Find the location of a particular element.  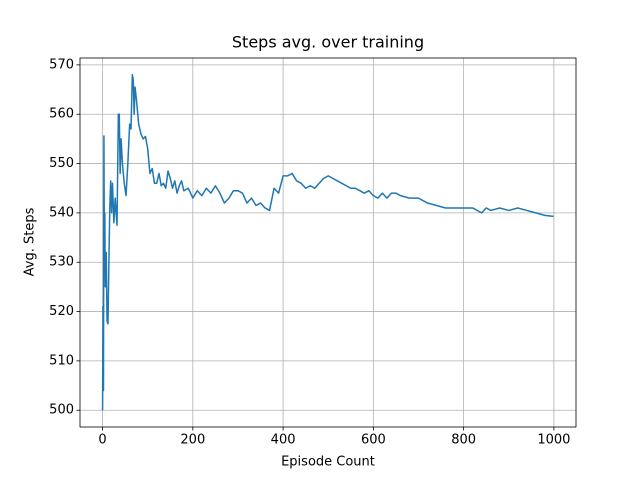

x-tick-label: 0 is located at coordinates (102, 440).